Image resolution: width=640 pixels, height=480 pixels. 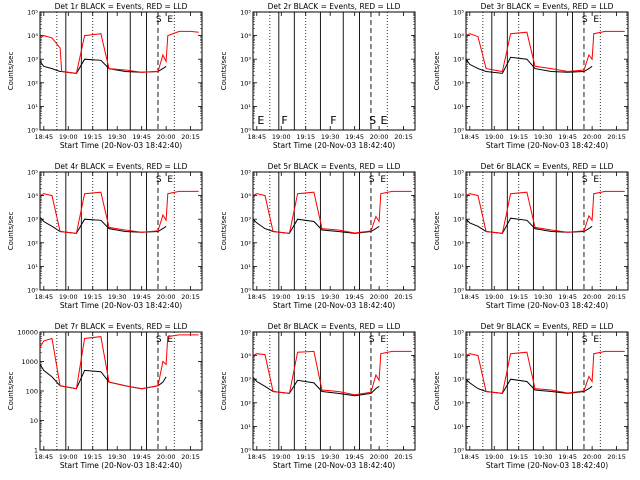 I want to click on panel-title: Det 7r BLACK = Events, RED = LLD, so click(x=121, y=326).